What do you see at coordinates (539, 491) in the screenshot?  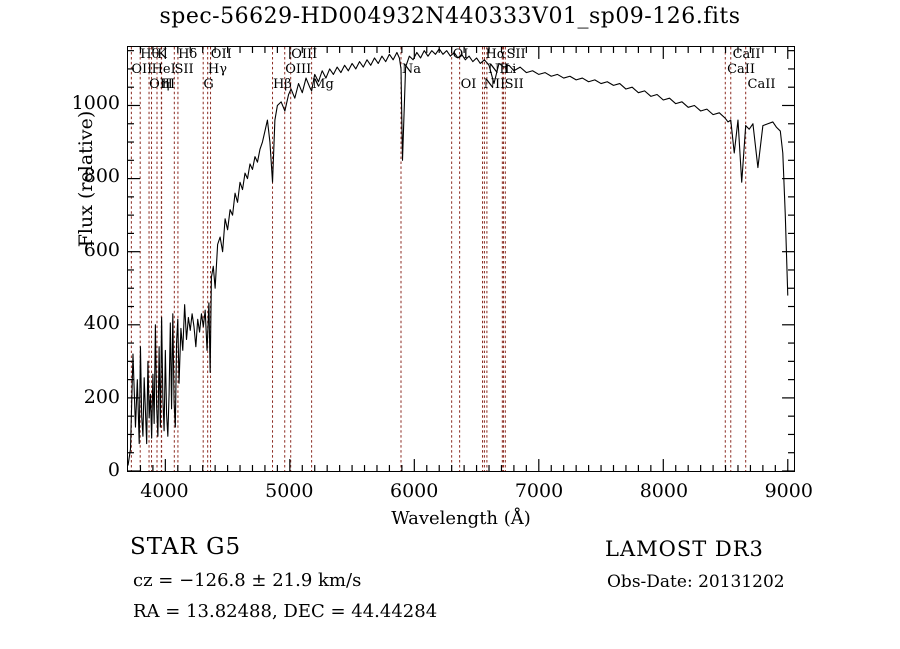 I see `x-tick-label: 7000` at bounding box center [539, 491].